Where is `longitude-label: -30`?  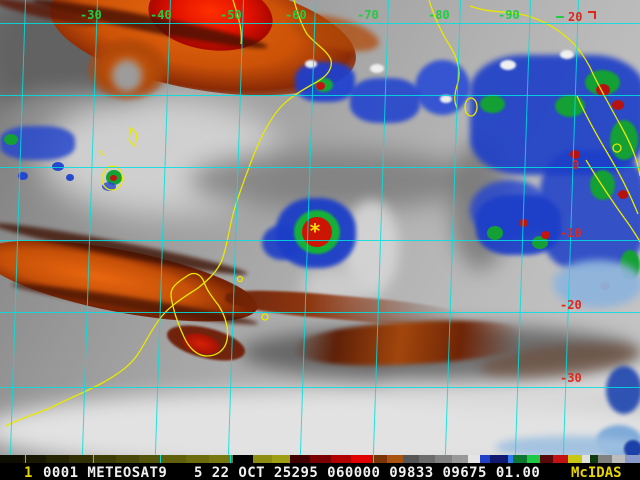 longitude-label: -30 is located at coordinates (91, 15).